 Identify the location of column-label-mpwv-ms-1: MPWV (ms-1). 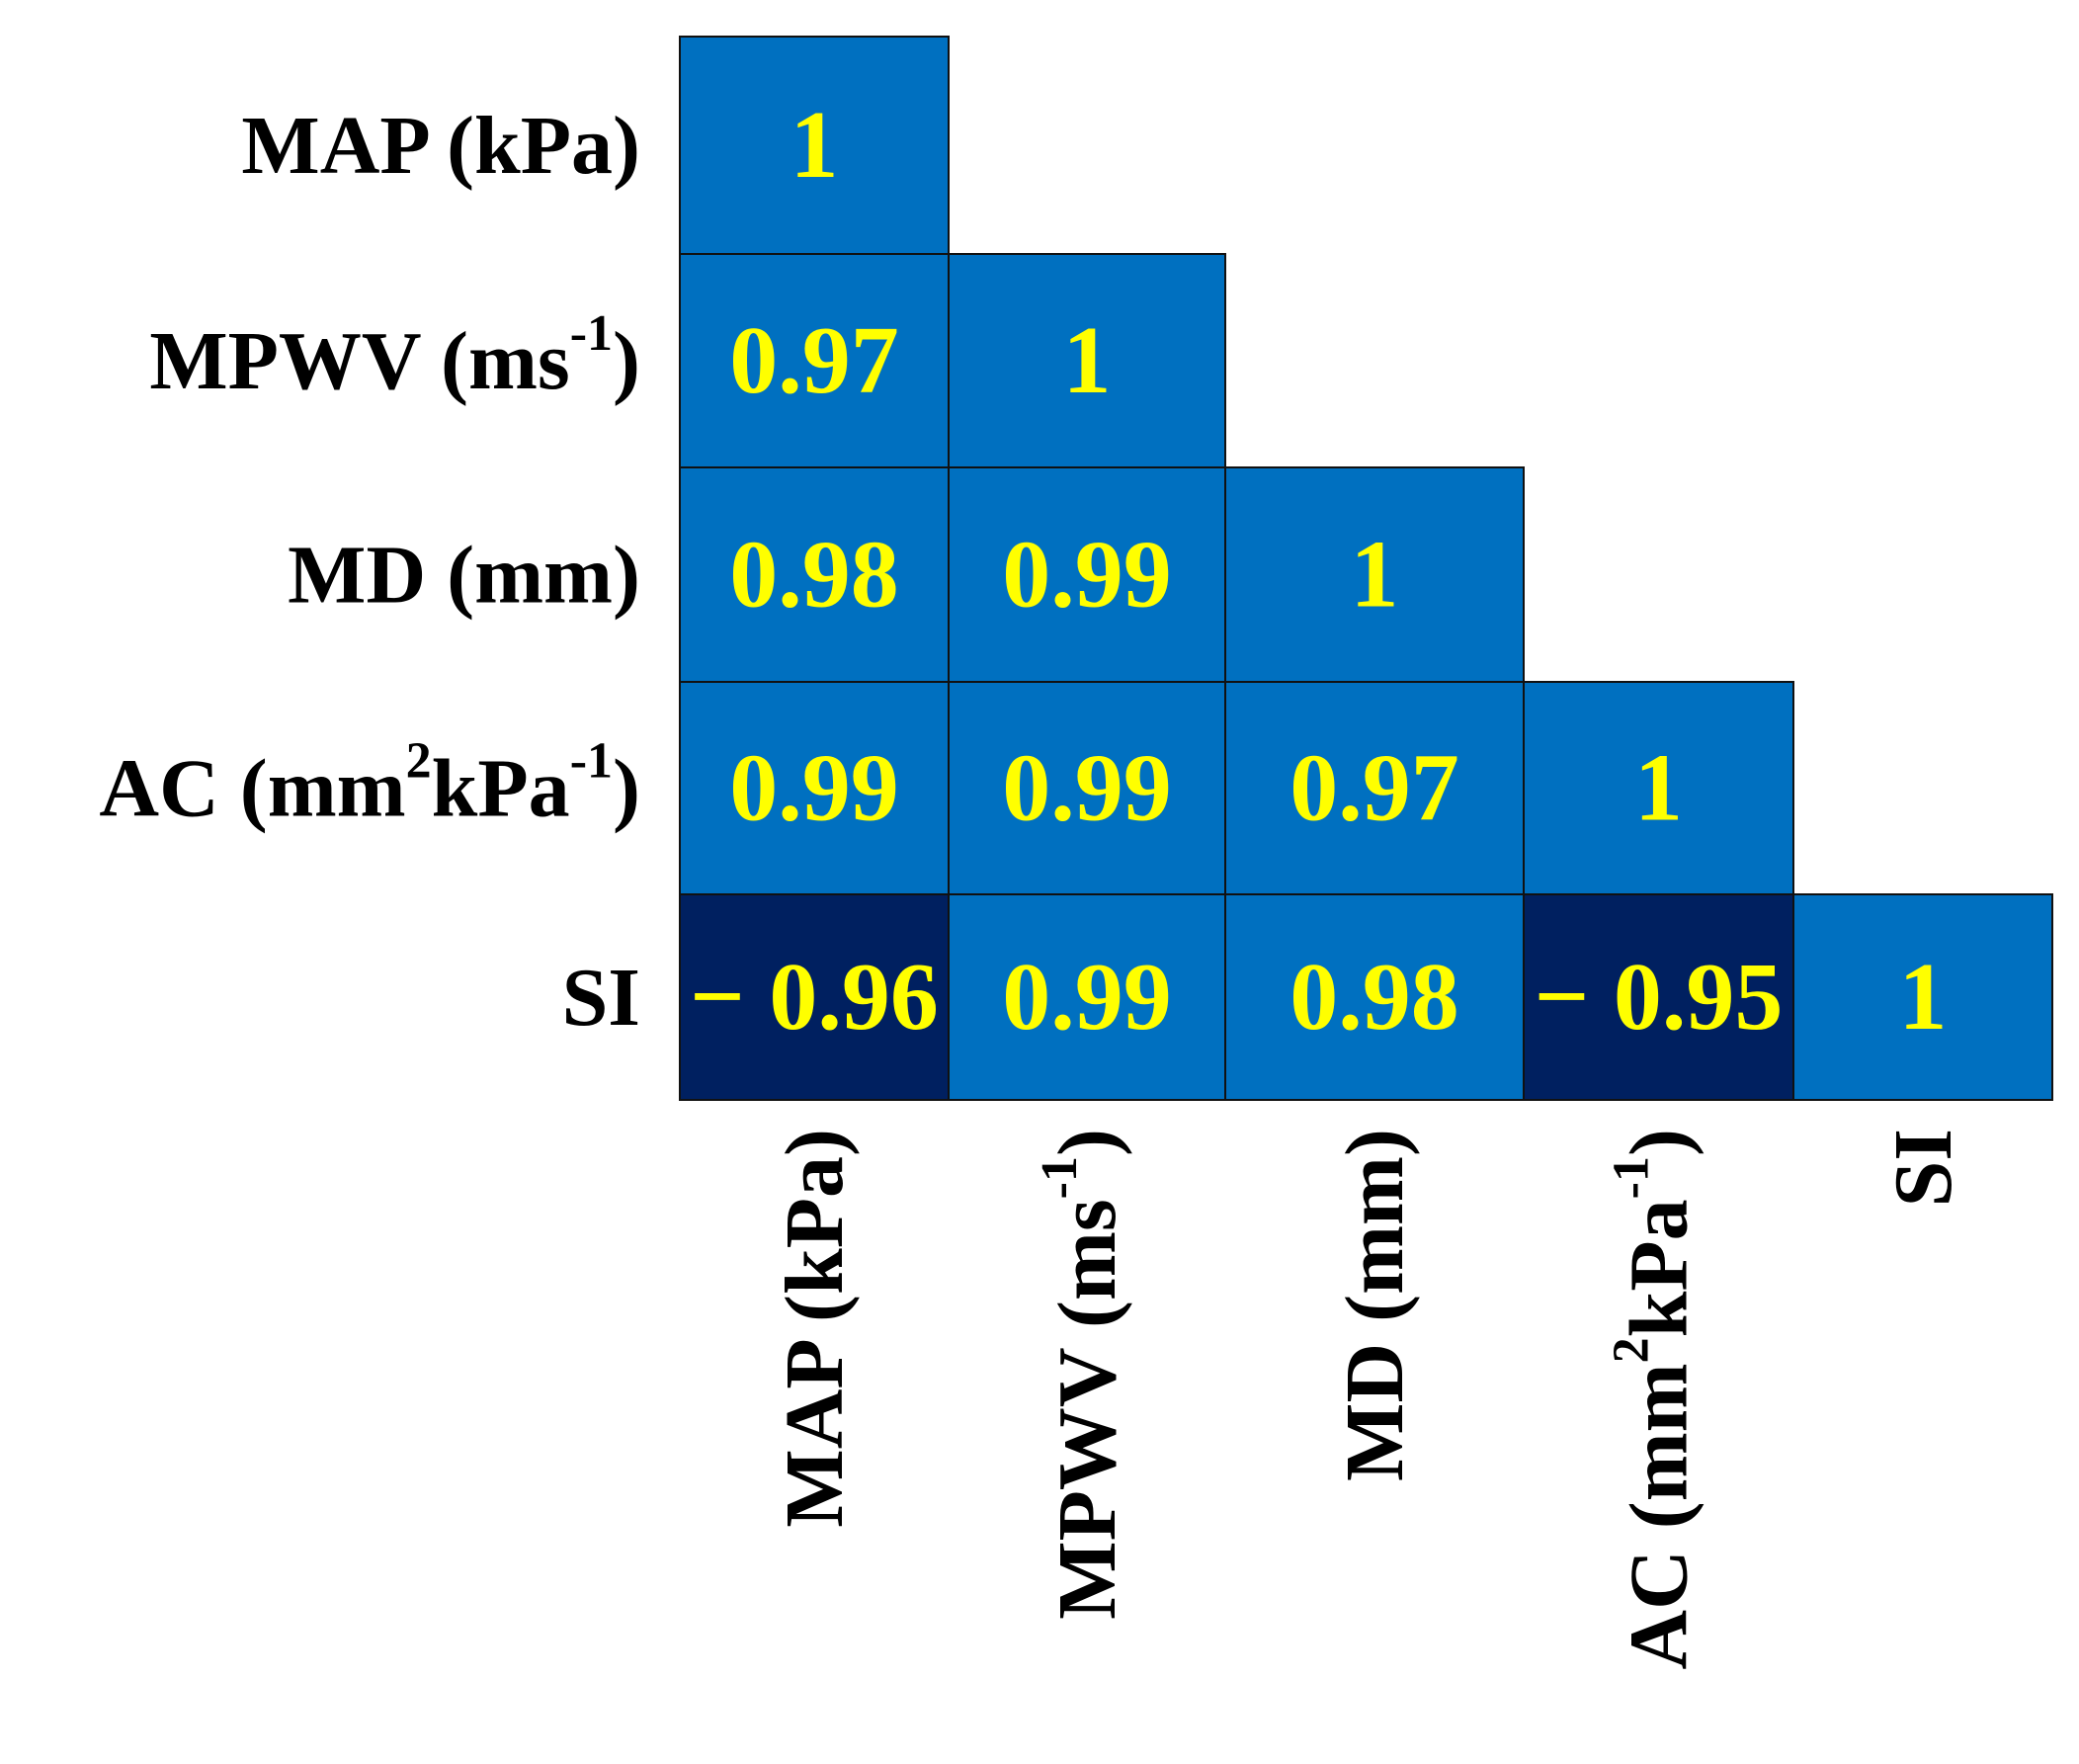
(1082, 1374).